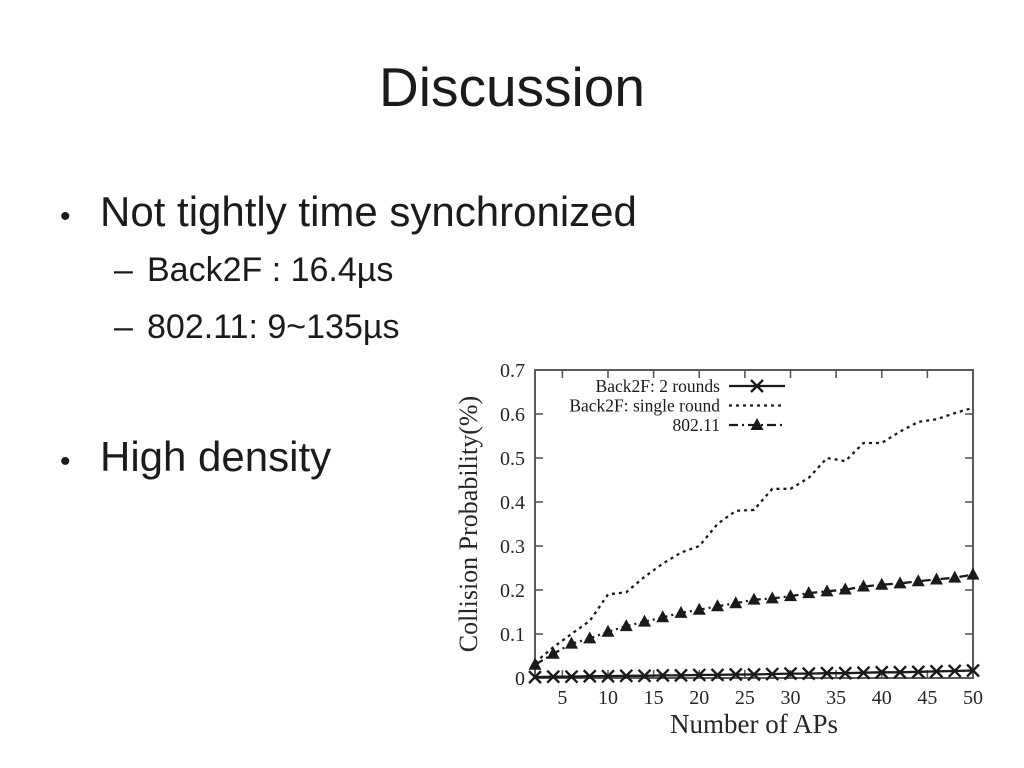  Describe the element at coordinates (512, 371) in the screenshot. I see `y-tick-label: 0.7` at that location.